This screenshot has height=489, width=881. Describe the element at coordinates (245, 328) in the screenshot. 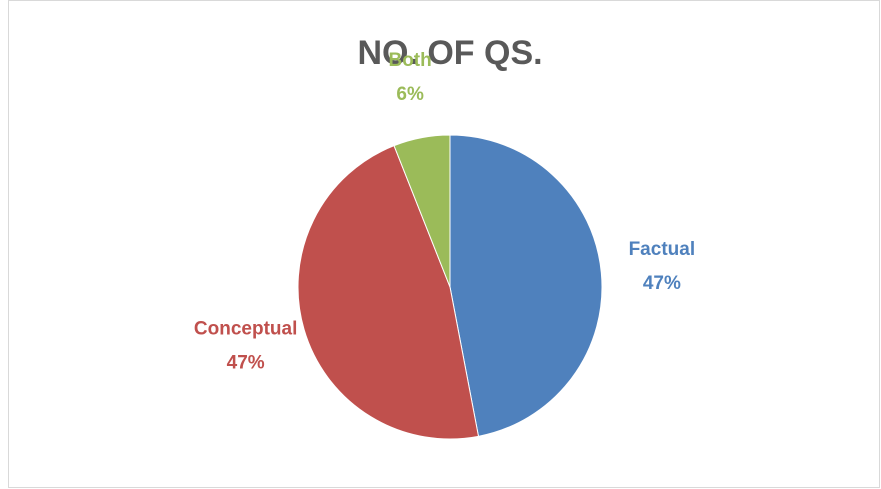

I see `slice-name: Conceptual` at that location.